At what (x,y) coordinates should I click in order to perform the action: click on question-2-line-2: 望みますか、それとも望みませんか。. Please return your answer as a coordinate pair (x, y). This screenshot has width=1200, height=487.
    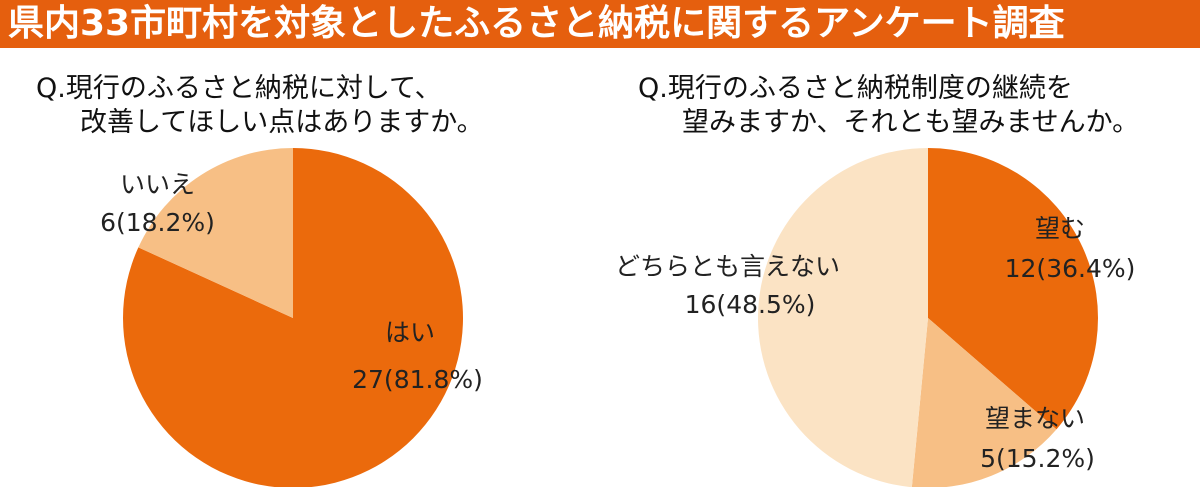
    Looking at the image, I should click on (911, 122).